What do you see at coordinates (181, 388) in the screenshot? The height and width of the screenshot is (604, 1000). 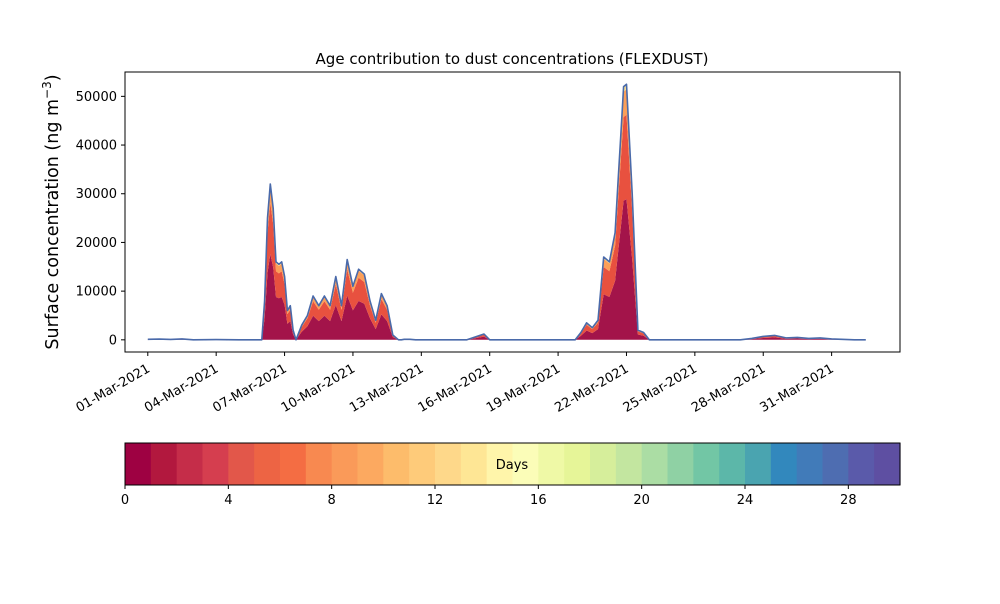 I see `x-tick-label: 04-Mar-2021` at bounding box center [181, 388].